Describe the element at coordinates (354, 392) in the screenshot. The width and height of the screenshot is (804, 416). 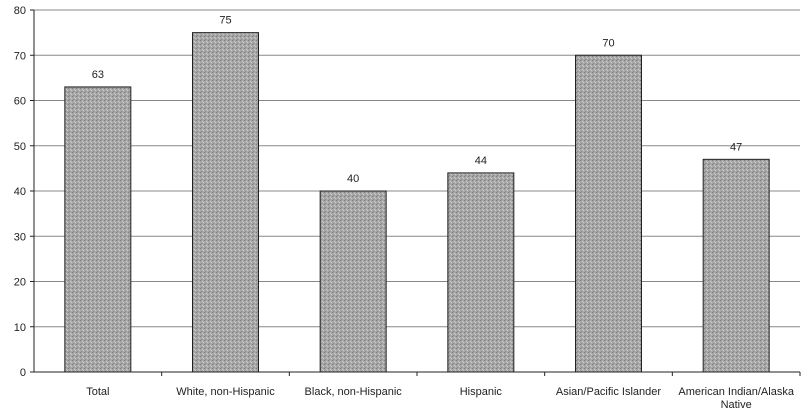
I see `category-label: Black, non-Hispanic` at that location.